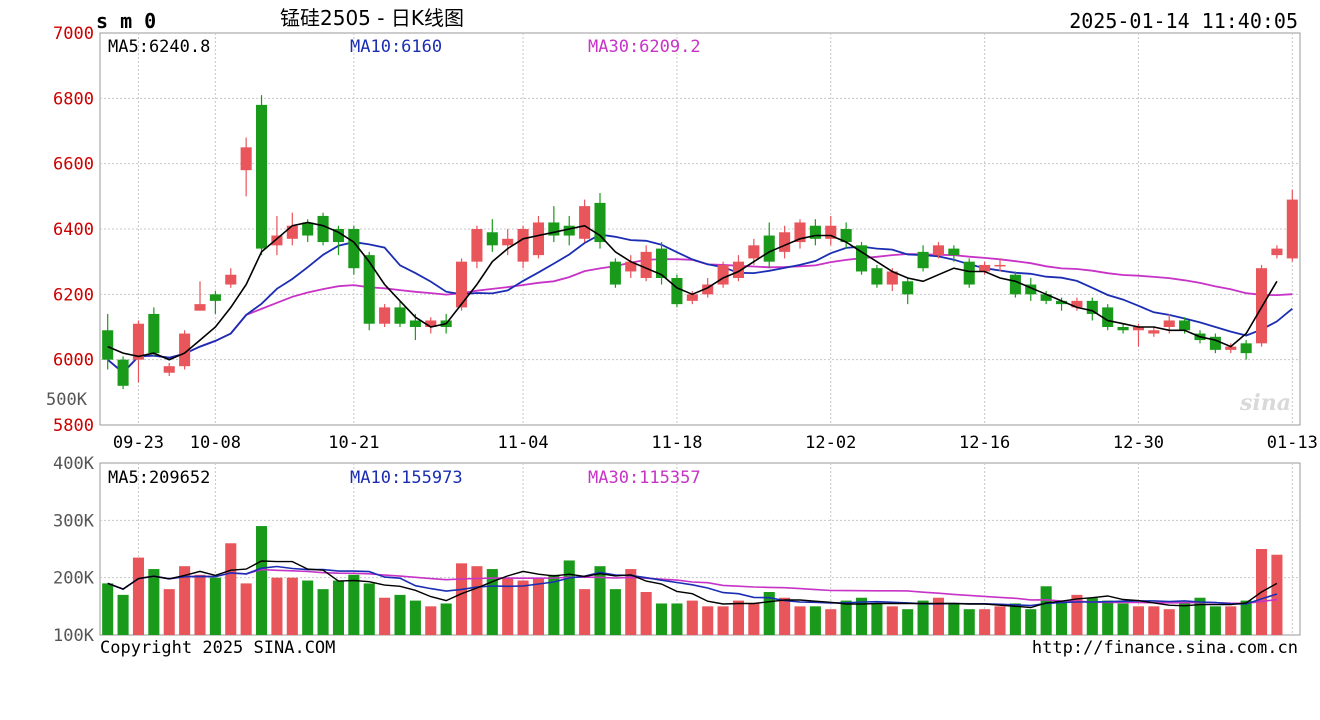 The height and width of the screenshot is (720, 1320). I want to click on date-tick-label: 12-16, so click(984, 443).